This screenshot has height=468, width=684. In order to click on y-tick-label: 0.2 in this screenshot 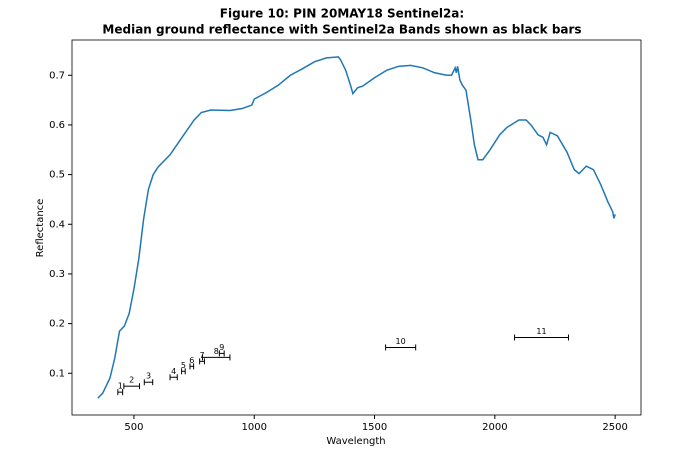, I will do `click(57, 324)`.